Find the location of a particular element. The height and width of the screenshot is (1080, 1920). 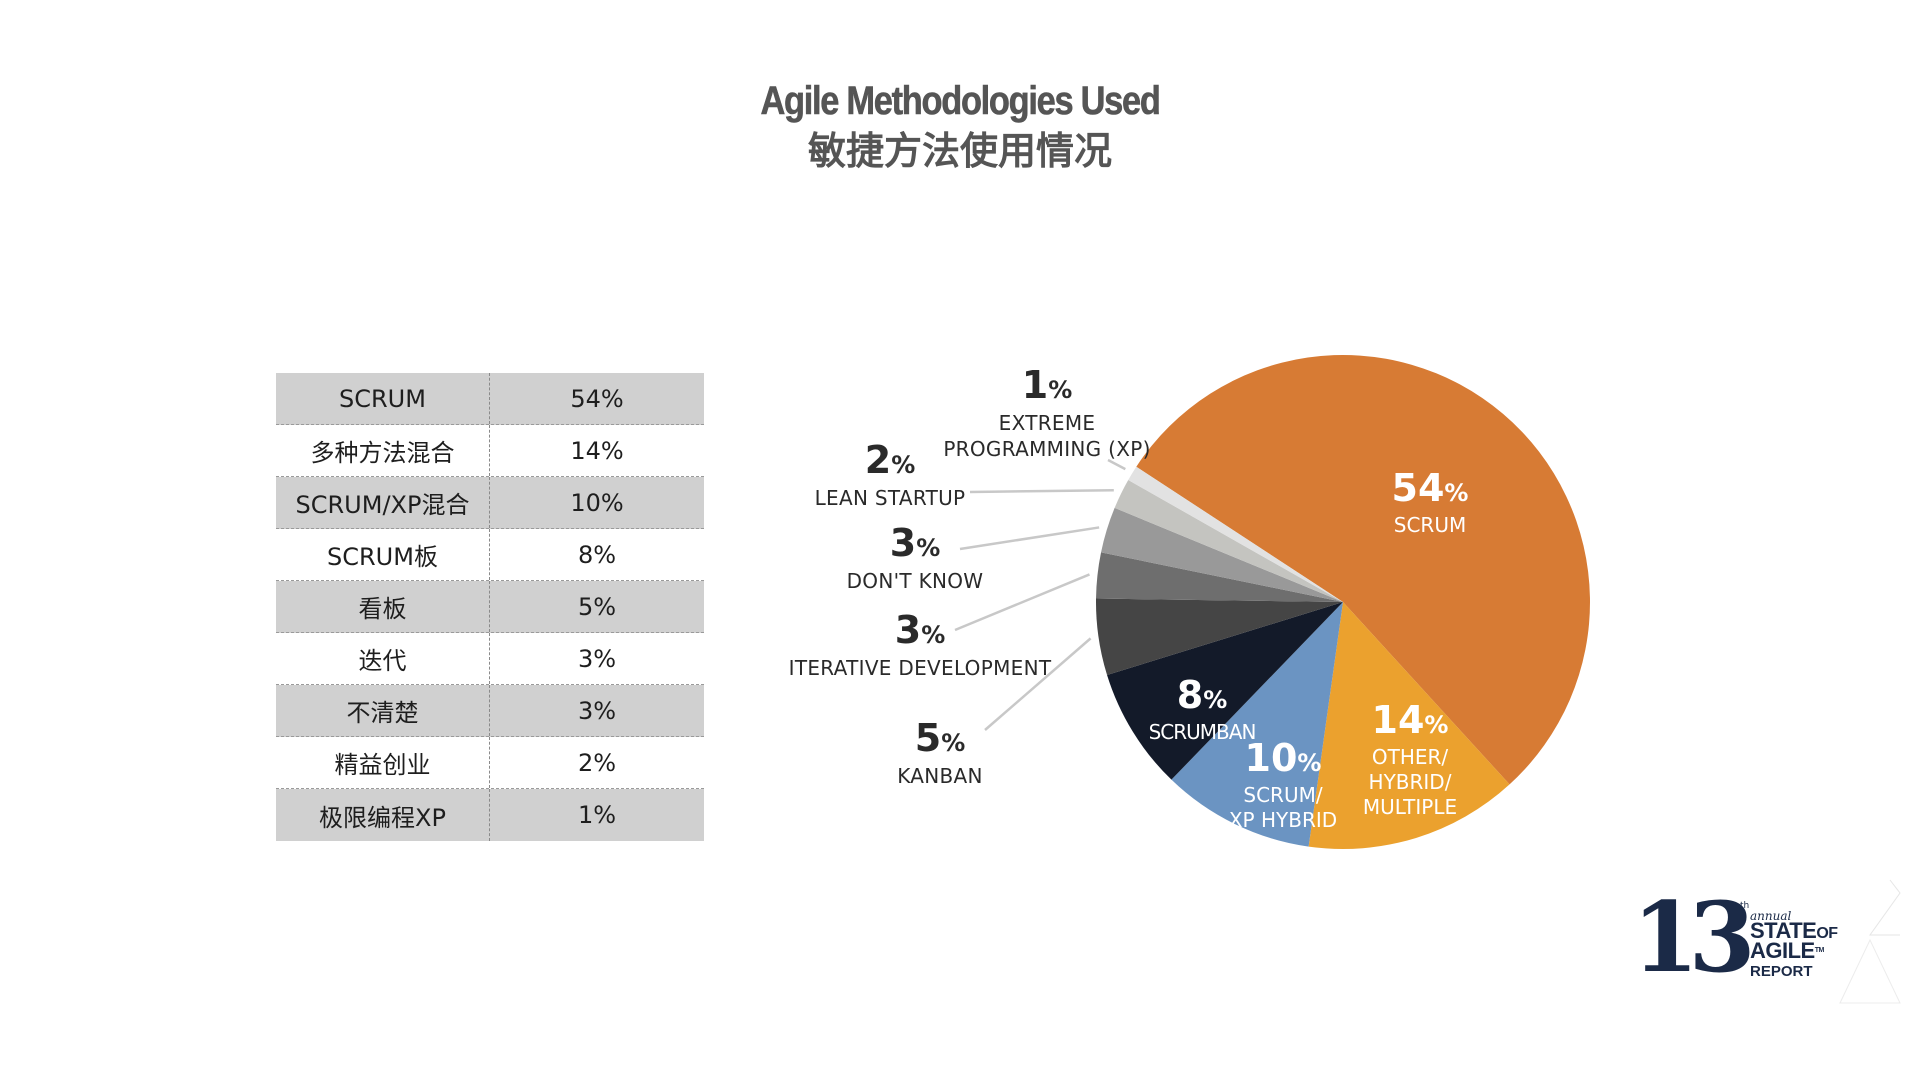

callout-iterative: 3% ITERATIVE DEVELOPMENT is located at coordinates (920, 644).